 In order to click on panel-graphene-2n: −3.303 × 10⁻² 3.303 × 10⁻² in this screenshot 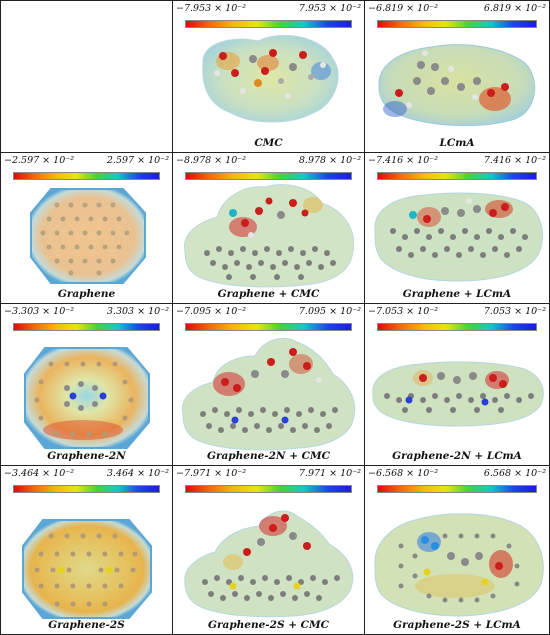, I will do `click(86, 384)`.